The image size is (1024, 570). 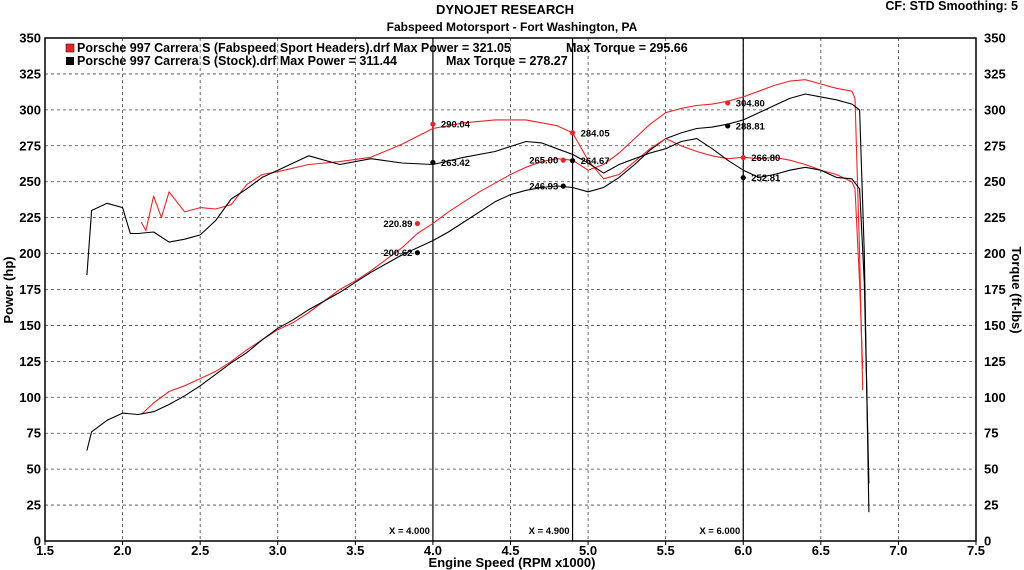 What do you see at coordinates (743, 550) in the screenshot?
I see `x-tick-label: 6.0` at bounding box center [743, 550].